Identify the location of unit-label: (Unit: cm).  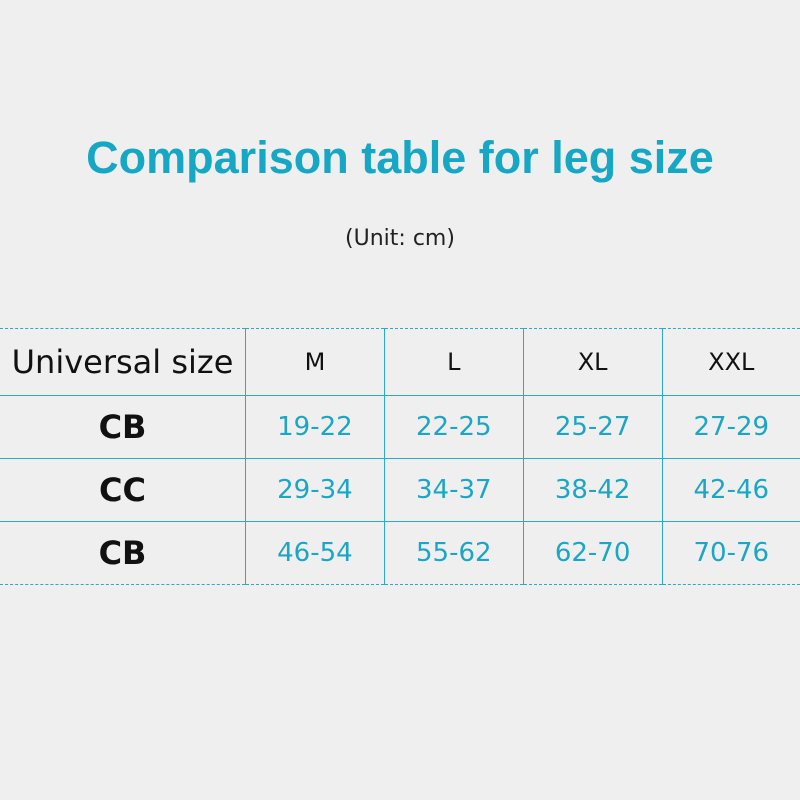
(400, 238).